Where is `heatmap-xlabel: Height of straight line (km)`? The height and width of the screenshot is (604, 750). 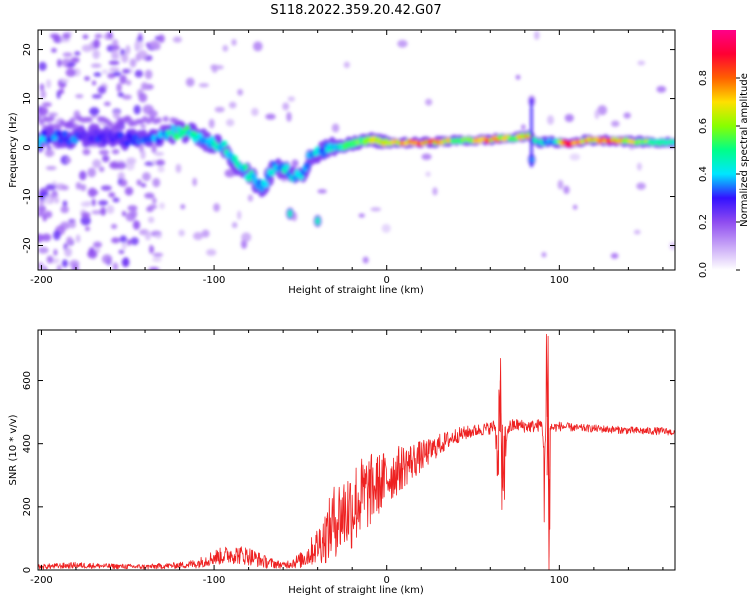
heatmap-xlabel: Height of straight line (km) is located at coordinates (356, 290).